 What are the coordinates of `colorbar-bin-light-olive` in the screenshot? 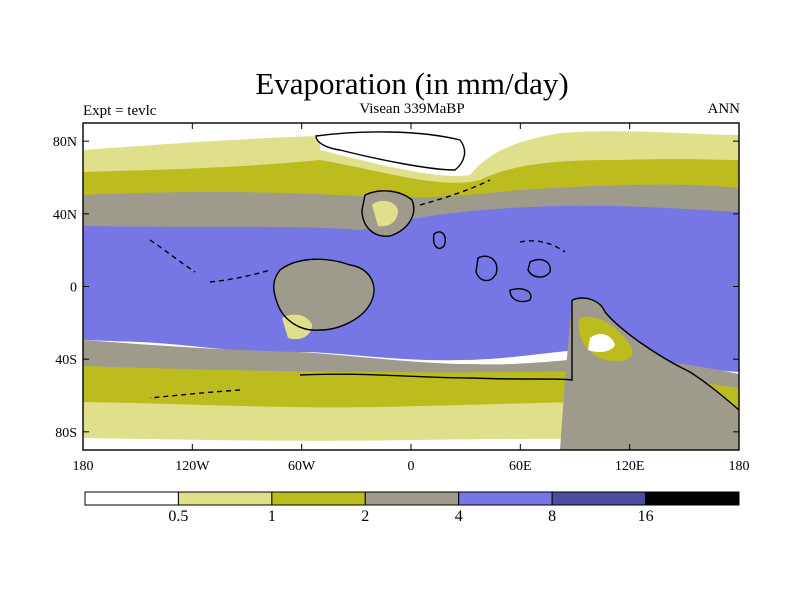 It's located at (225, 498).